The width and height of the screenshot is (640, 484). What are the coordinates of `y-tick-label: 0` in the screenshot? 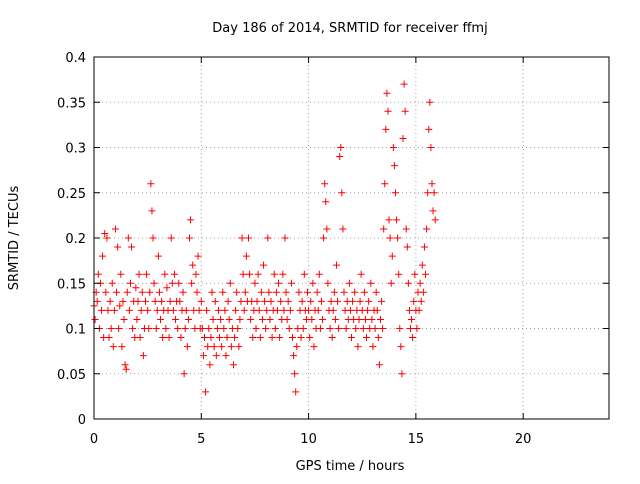 It's located at (82, 420).